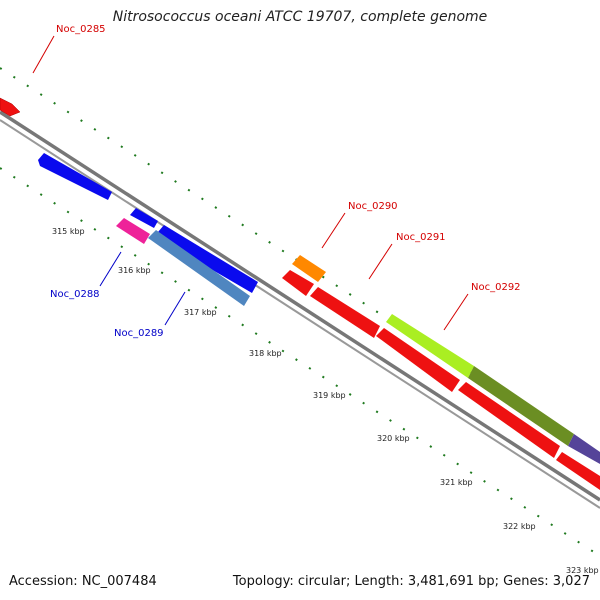  Describe the element at coordinates (75, 294) in the screenshot. I see `label-noc0288: Noc_0288` at that location.